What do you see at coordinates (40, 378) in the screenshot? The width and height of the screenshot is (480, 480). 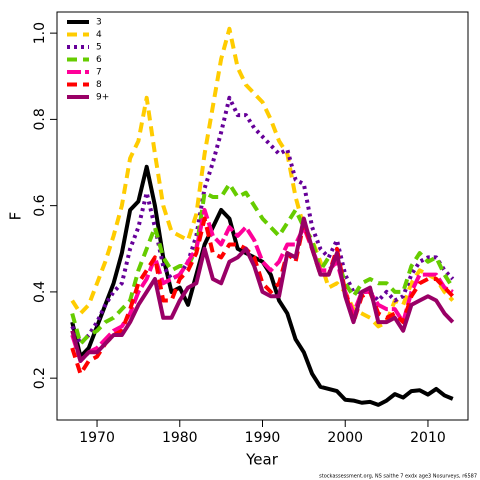 I see `y-tick-label: 0.2` at bounding box center [40, 378].